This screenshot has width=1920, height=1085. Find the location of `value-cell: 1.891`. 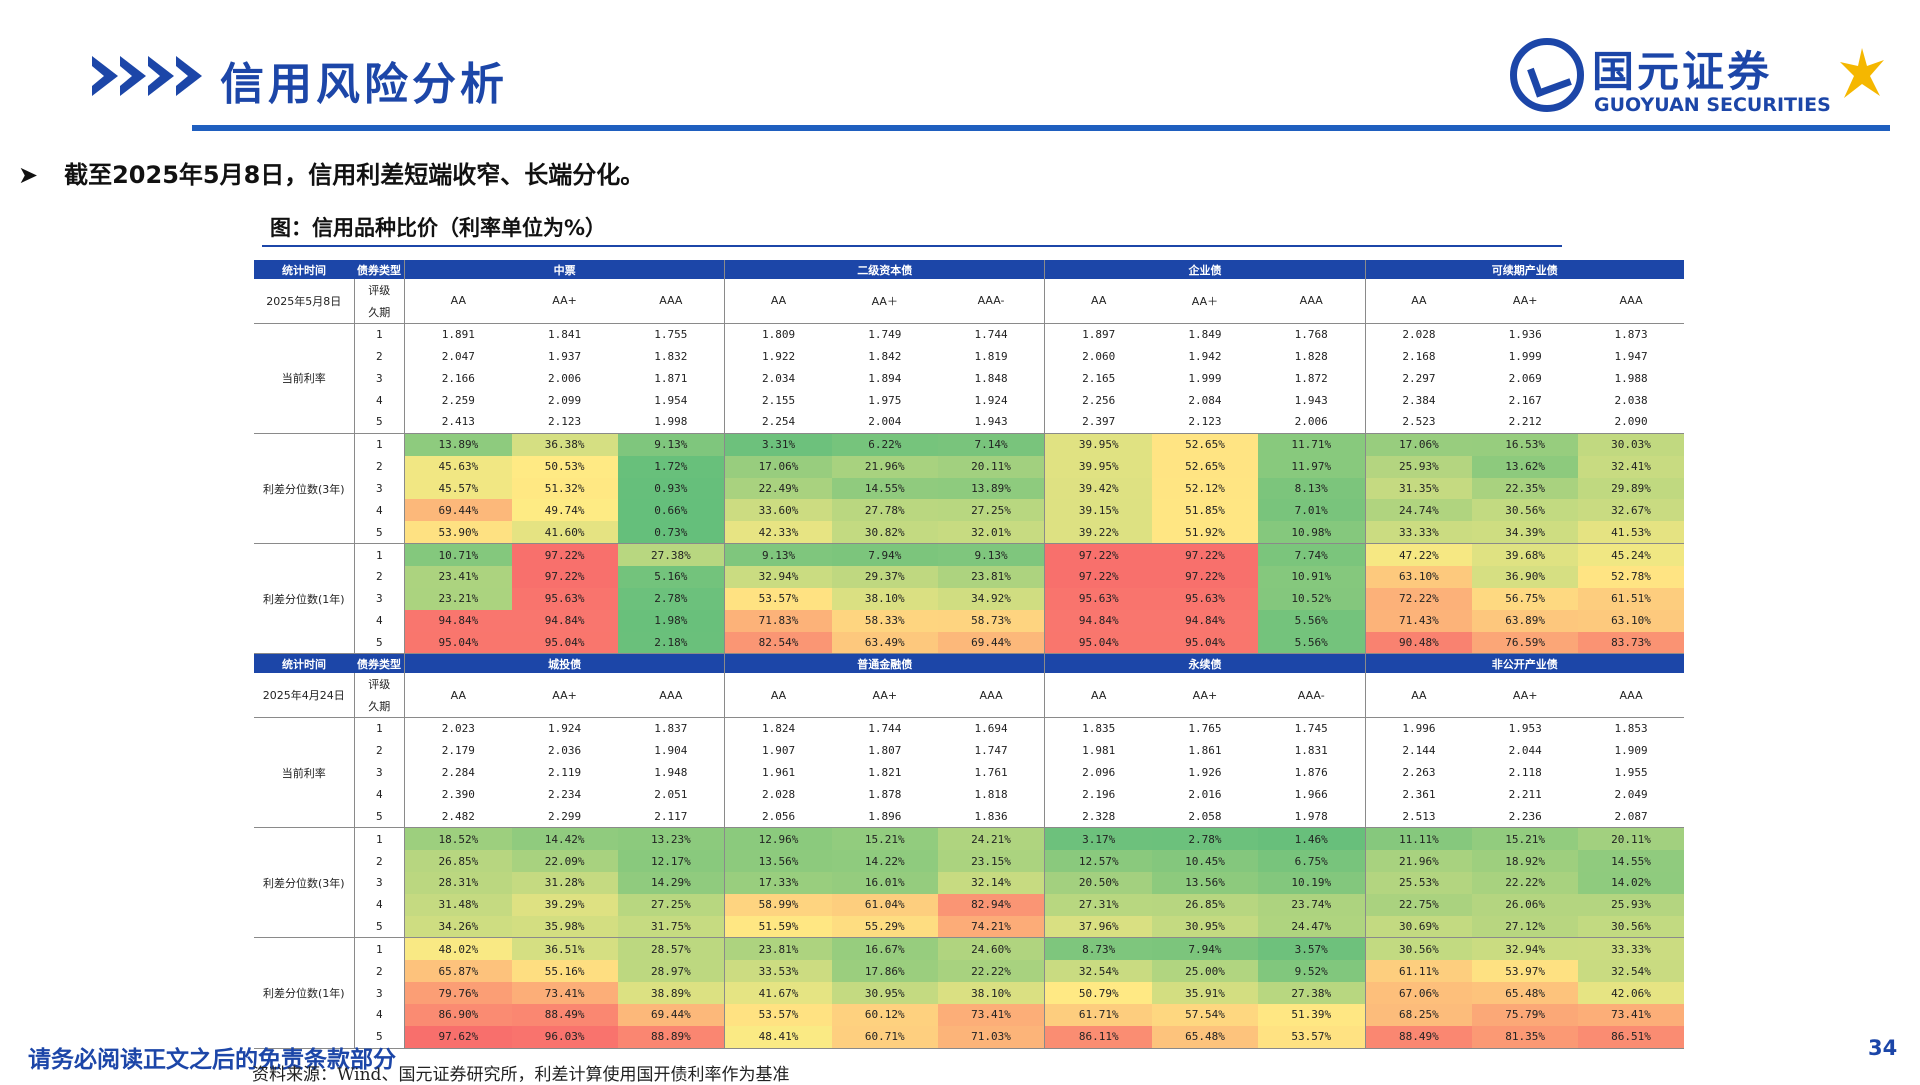

value-cell: 1.891 is located at coordinates (457, 334).